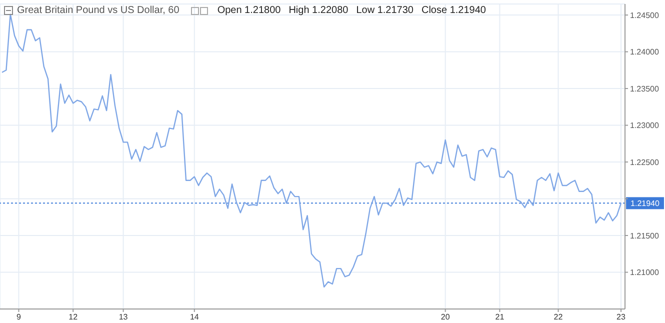 Image resolution: width=665 pixels, height=323 pixels. What do you see at coordinates (559, 317) in the screenshot?
I see `x-tick-label: 22` at bounding box center [559, 317].